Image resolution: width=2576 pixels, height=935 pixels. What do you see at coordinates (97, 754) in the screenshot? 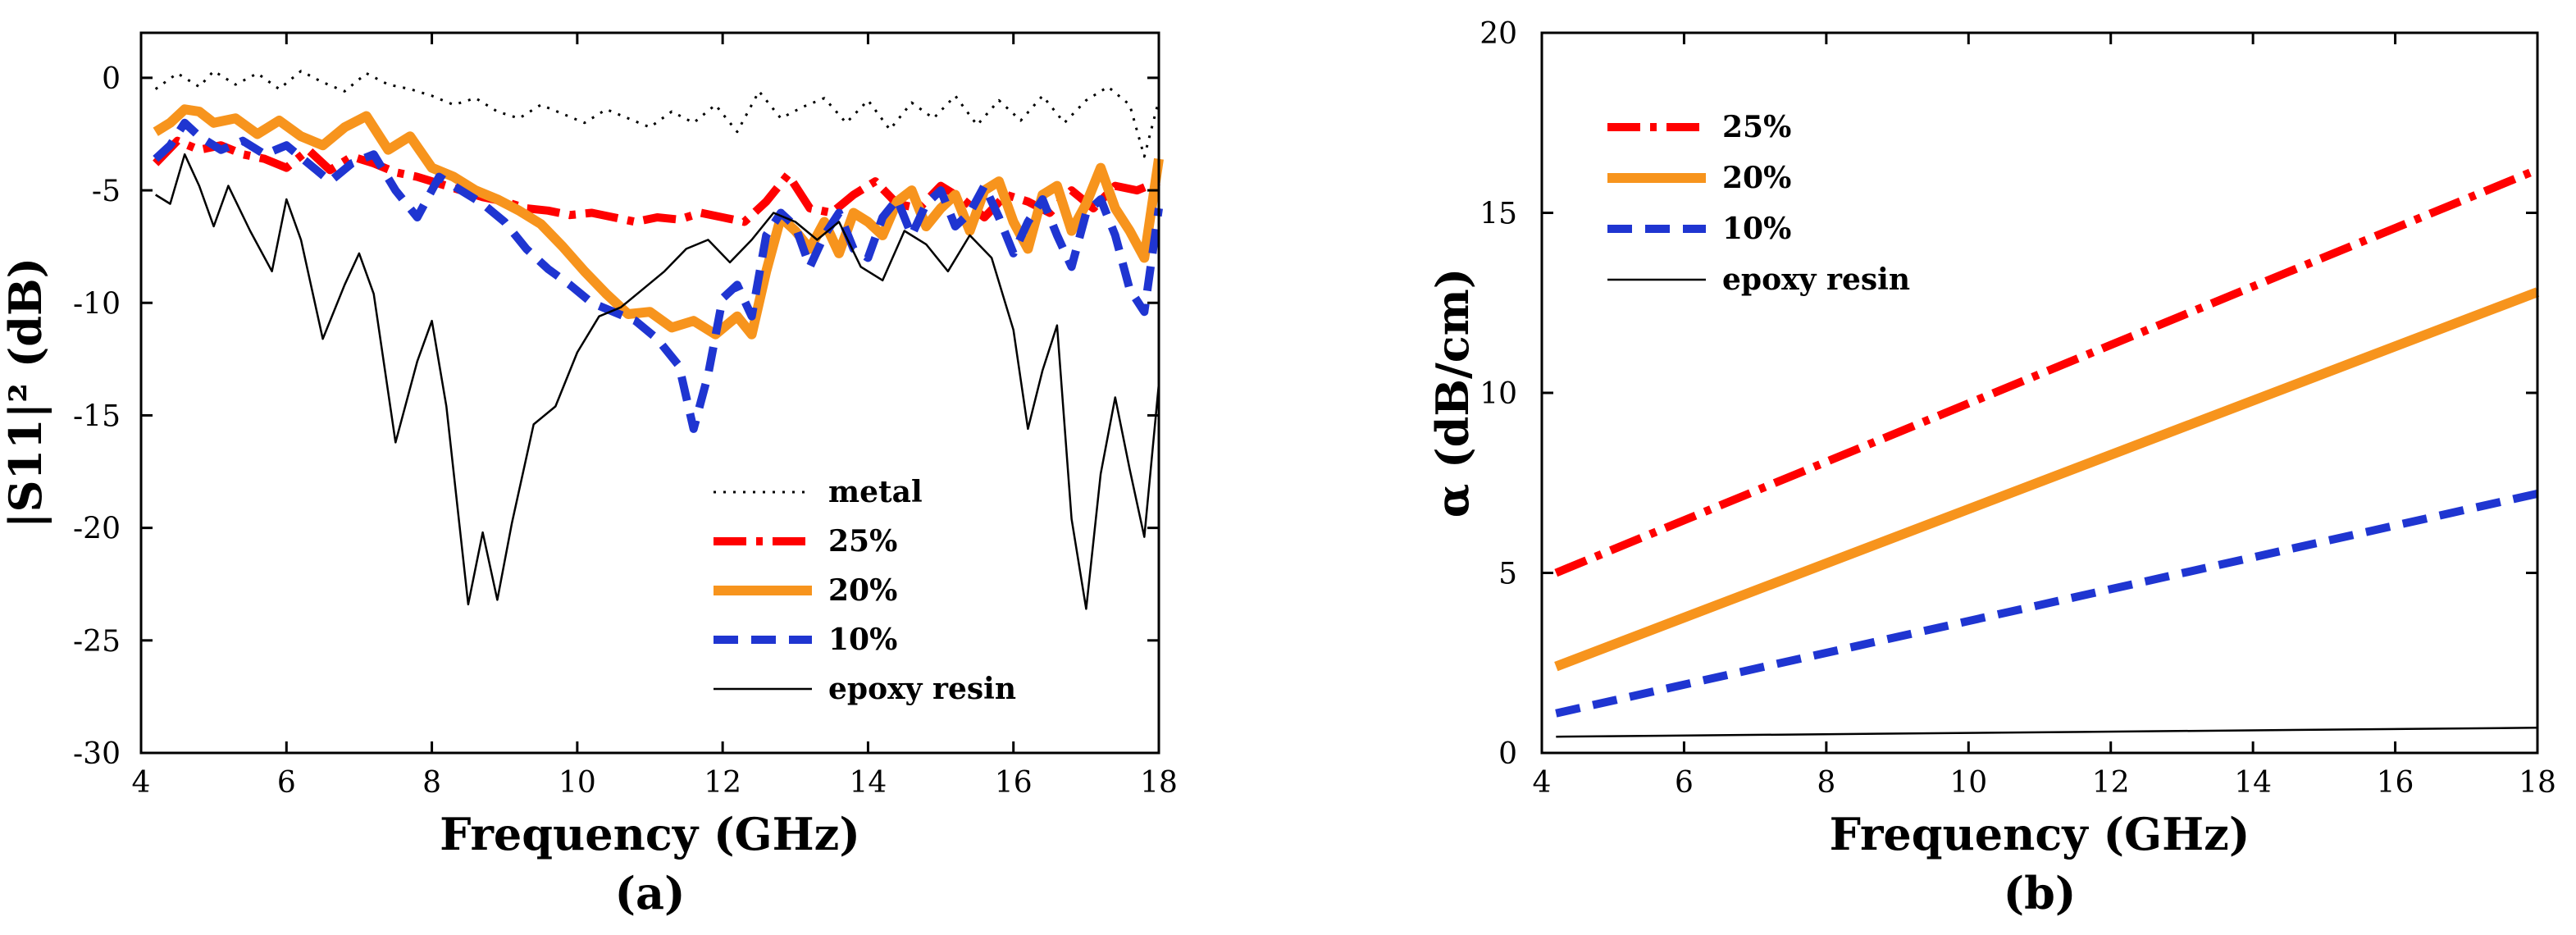
I see `y-tick-label: -30` at bounding box center [97, 754].